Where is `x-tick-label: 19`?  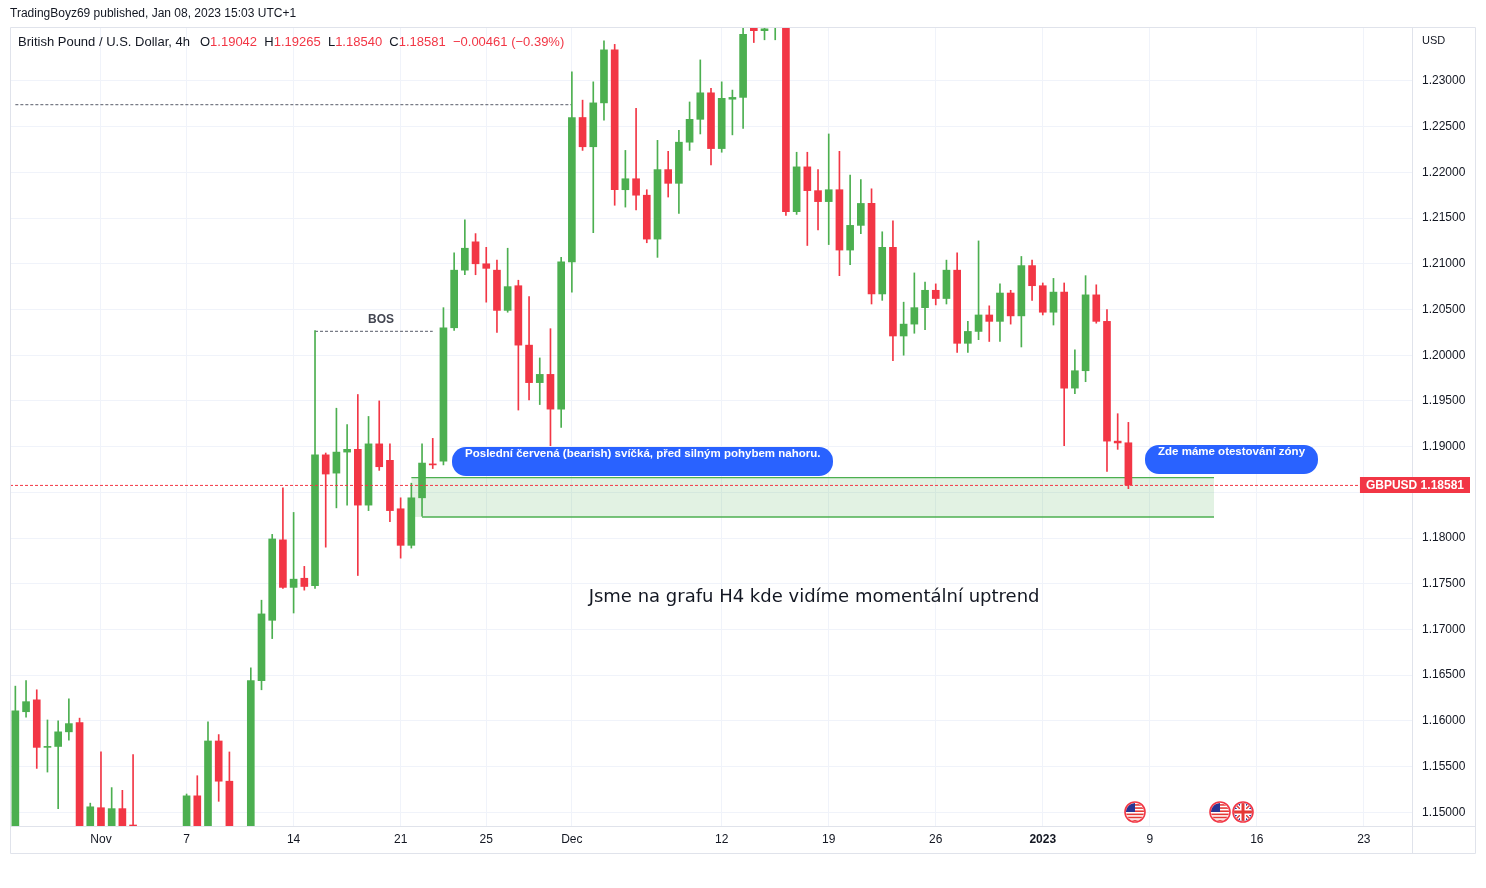 x-tick-label: 19 is located at coordinates (829, 838).